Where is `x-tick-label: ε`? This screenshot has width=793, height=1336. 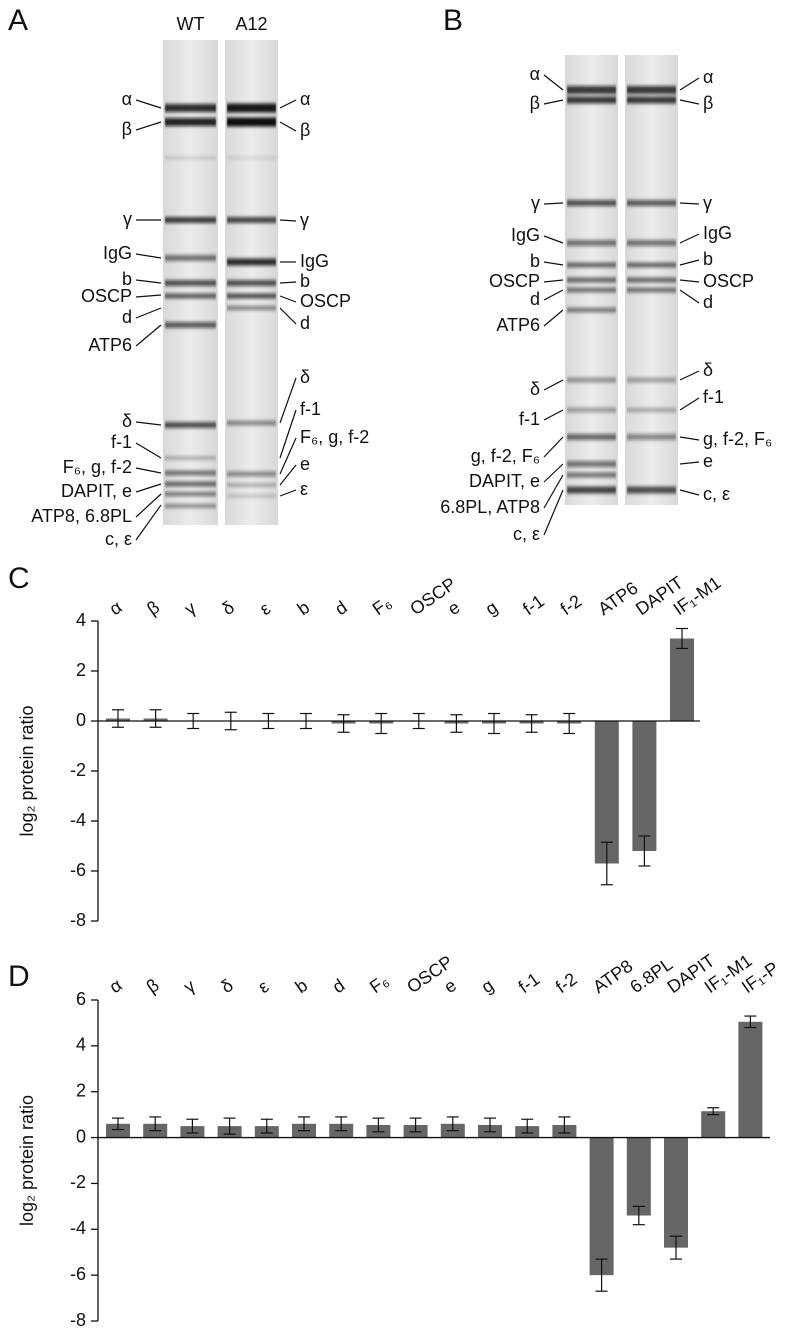 x-tick-label: ε is located at coordinates (263, 986).